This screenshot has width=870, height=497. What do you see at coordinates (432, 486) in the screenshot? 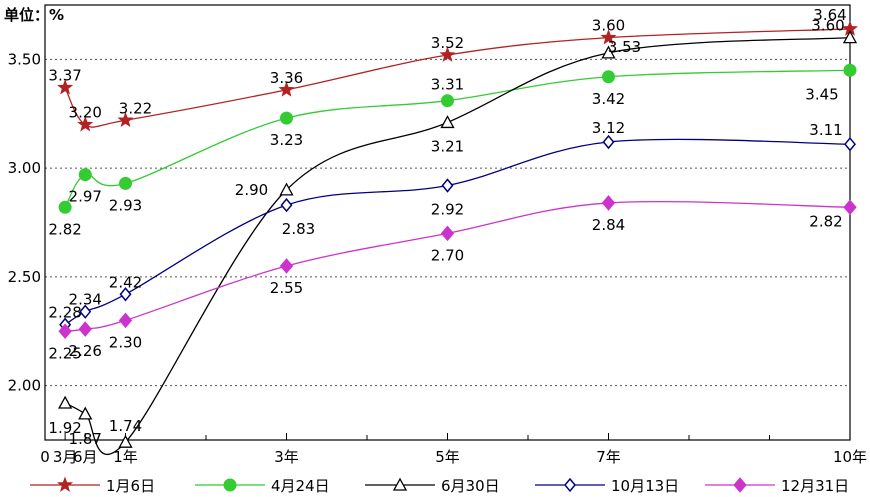
I see `legend-item-2: 6月30日` at bounding box center [432, 486].